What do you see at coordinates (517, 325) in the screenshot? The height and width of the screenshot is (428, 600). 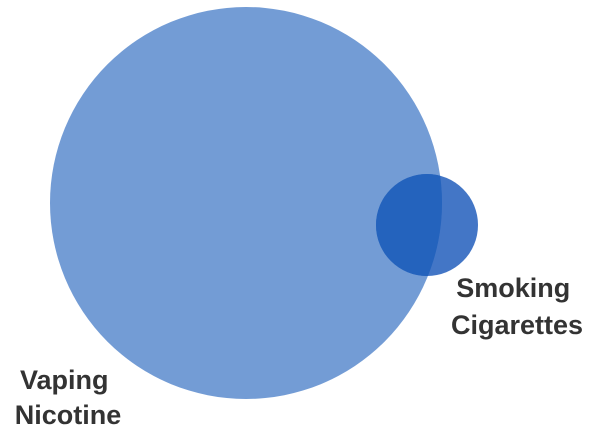 I see `smoking-label-line-2: Cigarettes` at bounding box center [517, 325].